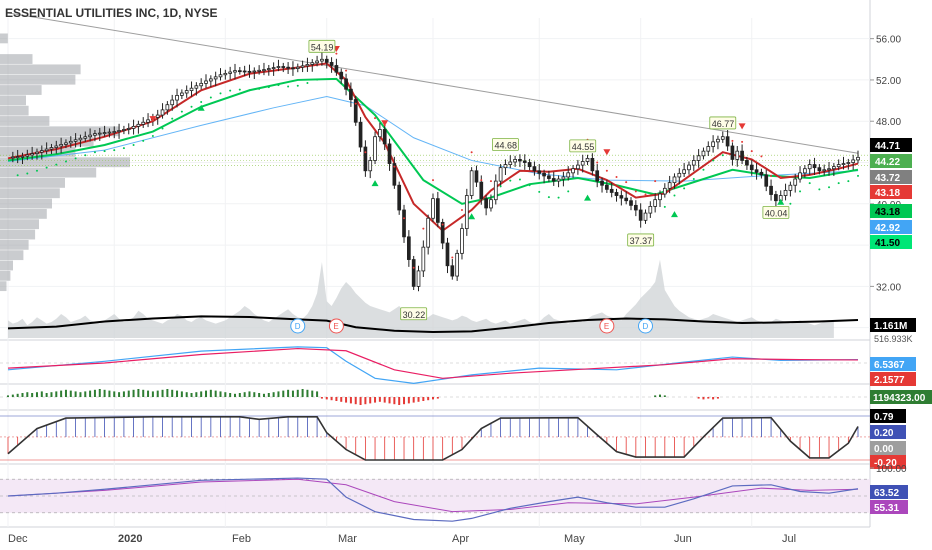  What do you see at coordinates (885, 463) in the screenshot?
I see `osc-value-label: -0.20` at bounding box center [885, 463].